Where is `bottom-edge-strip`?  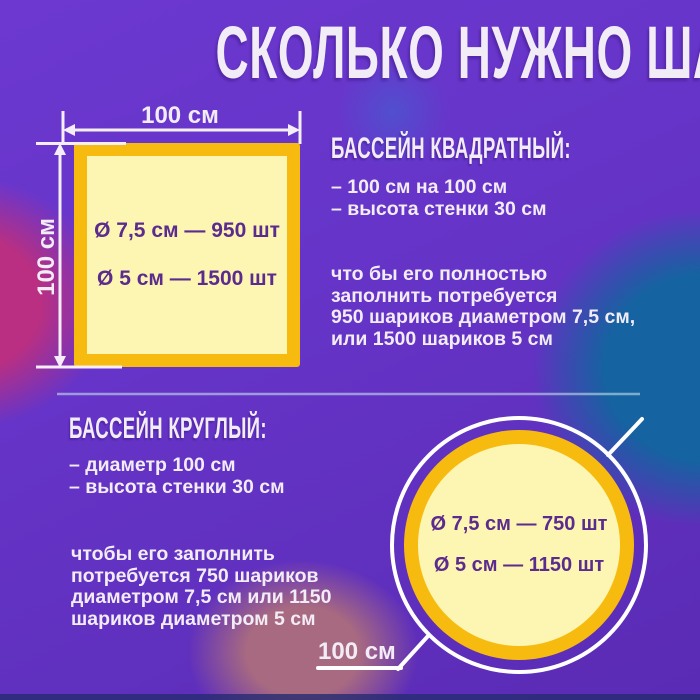 bottom-edge-strip is located at coordinates (350, 697).